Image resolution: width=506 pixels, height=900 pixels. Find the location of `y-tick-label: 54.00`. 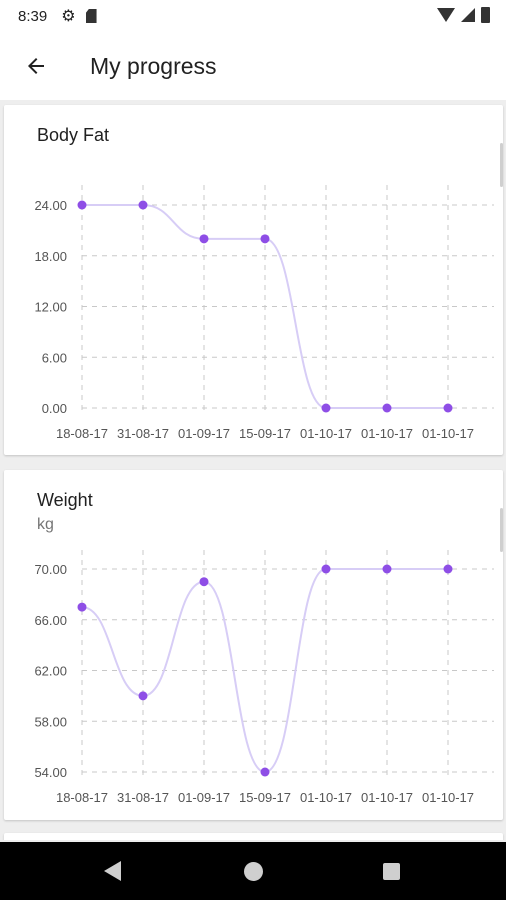

y-tick-label: 54.00 is located at coordinates (50, 772).